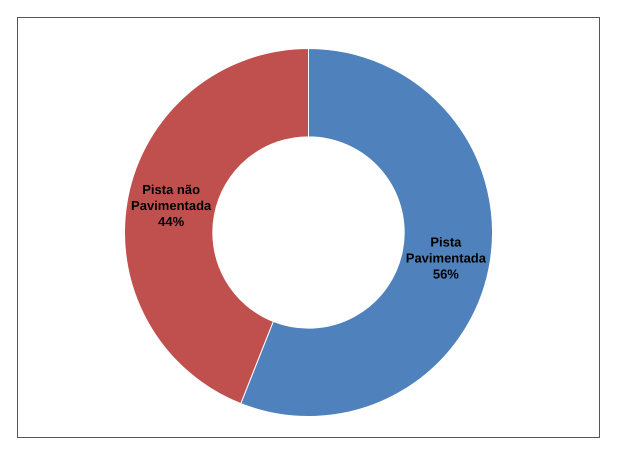 This screenshot has height=459, width=619. Describe the element at coordinates (446, 250) in the screenshot. I see `slice-label: Pista Pavimentada` at that location.